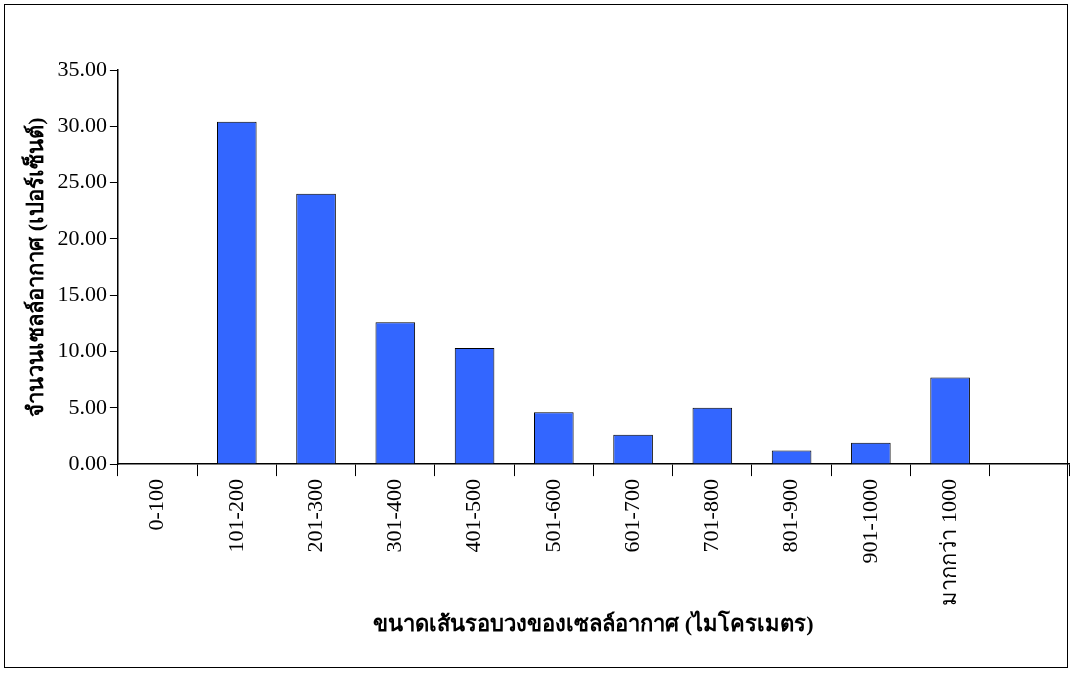  Describe the element at coordinates (711, 516) in the screenshot. I see `x-tick-label: 701-800` at that location.